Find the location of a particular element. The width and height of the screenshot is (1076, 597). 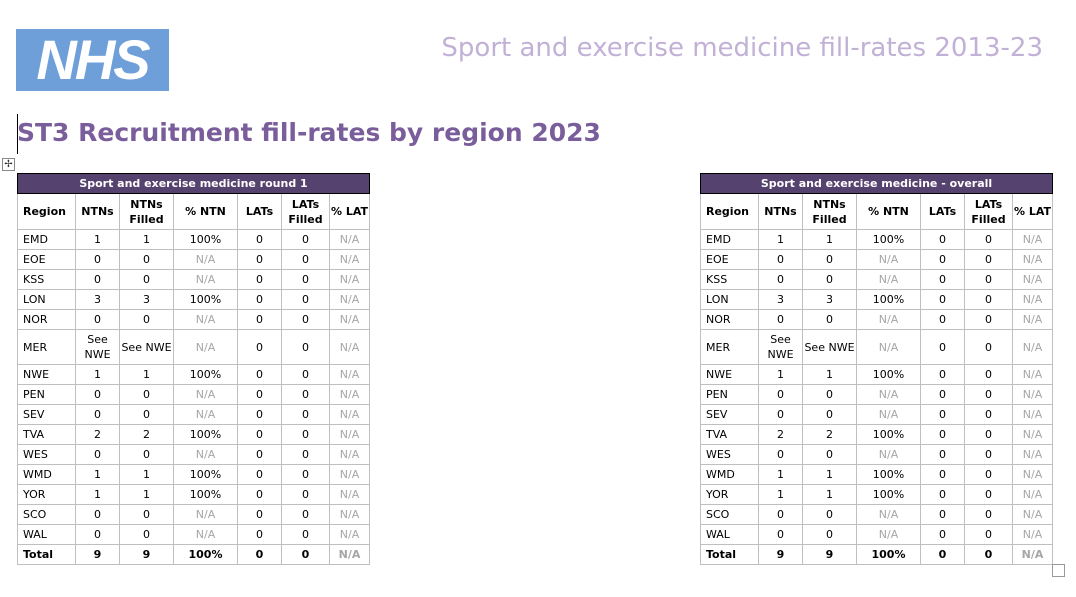

cell-ntns: See NWE is located at coordinates (780, 347).